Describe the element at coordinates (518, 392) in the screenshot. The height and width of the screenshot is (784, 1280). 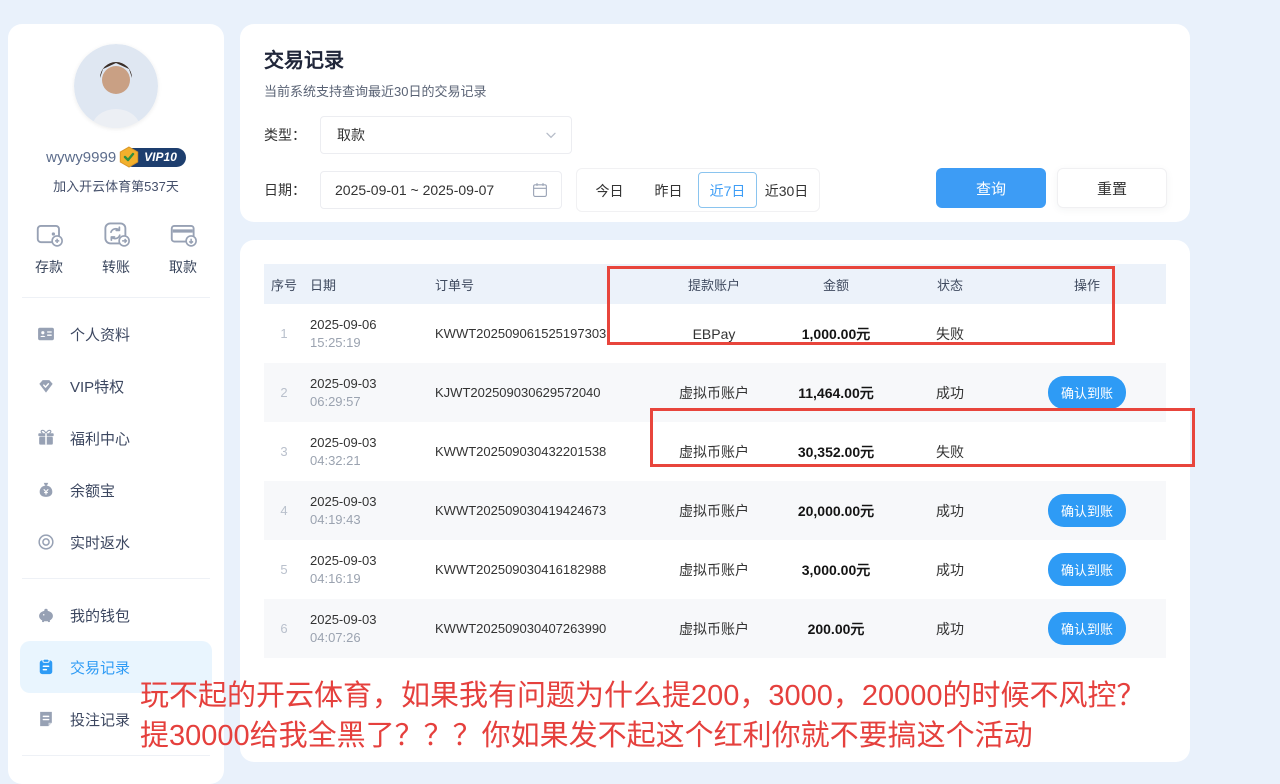
I see `row-order-no: KJWT202509030629572040` at that location.